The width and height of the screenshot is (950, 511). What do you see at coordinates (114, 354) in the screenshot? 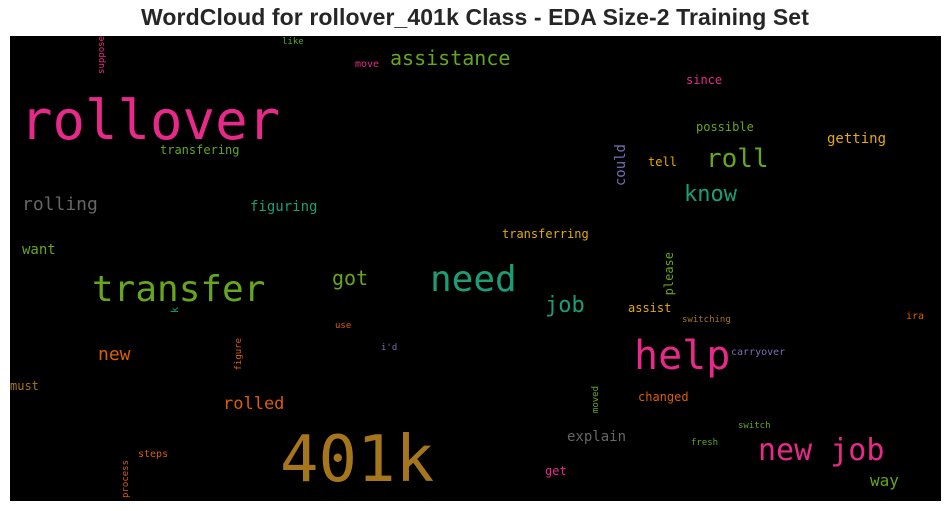
I see `word: new` at bounding box center [114, 354].